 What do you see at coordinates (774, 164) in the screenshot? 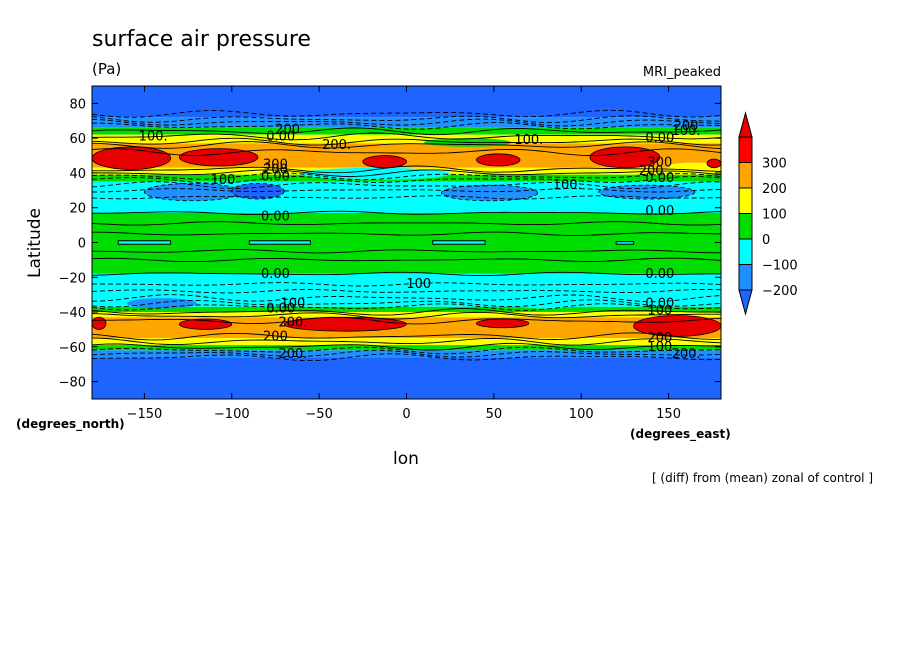
I see `colorbar-label-0: 300` at bounding box center [774, 164].